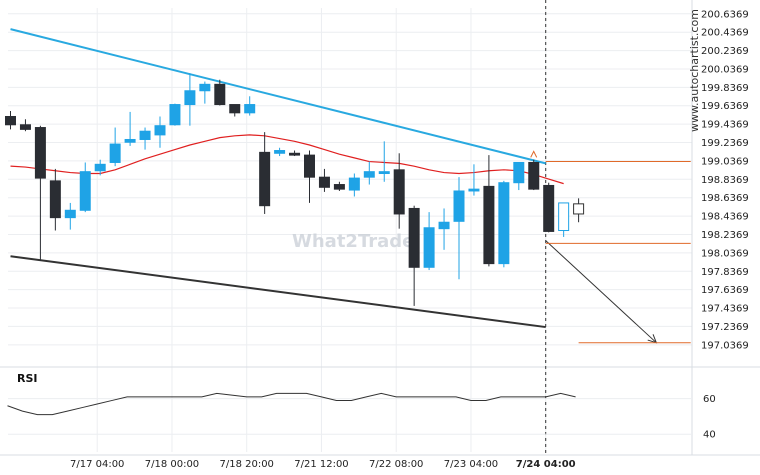 Image resolution: width=760 pixels, height=475 pixels. What do you see at coordinates (601, 292) in the screenshot?
I see `projection-arrow-line` at bounding box center [601, 292].